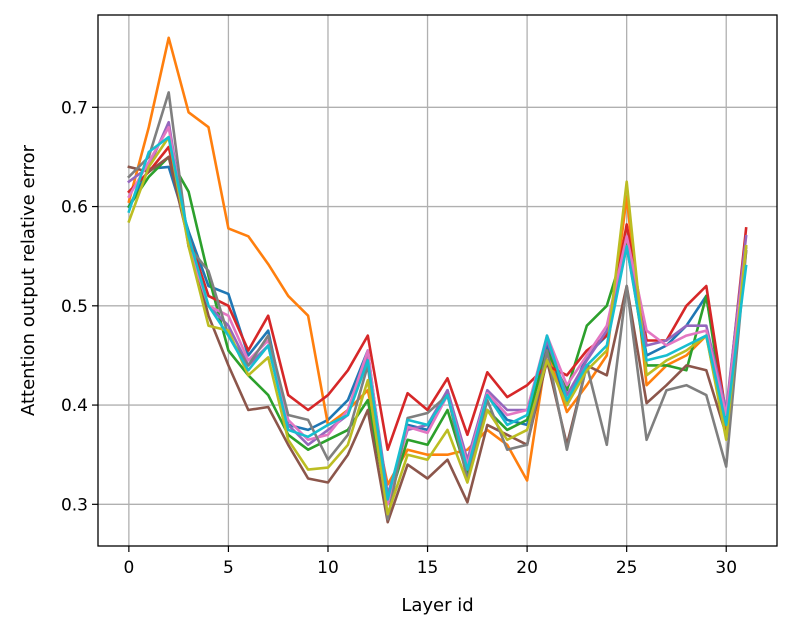  Describe the element at coordinates (527, 568) in the screenshot. I see `x-tick-label: 20` at that location.